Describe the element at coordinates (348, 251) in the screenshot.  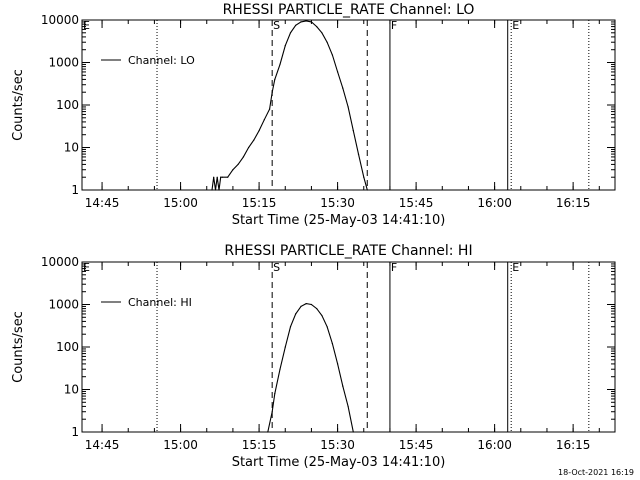
I see `chart-title: RHESSI PARTICLE_RATE Channel: HI` at that location.